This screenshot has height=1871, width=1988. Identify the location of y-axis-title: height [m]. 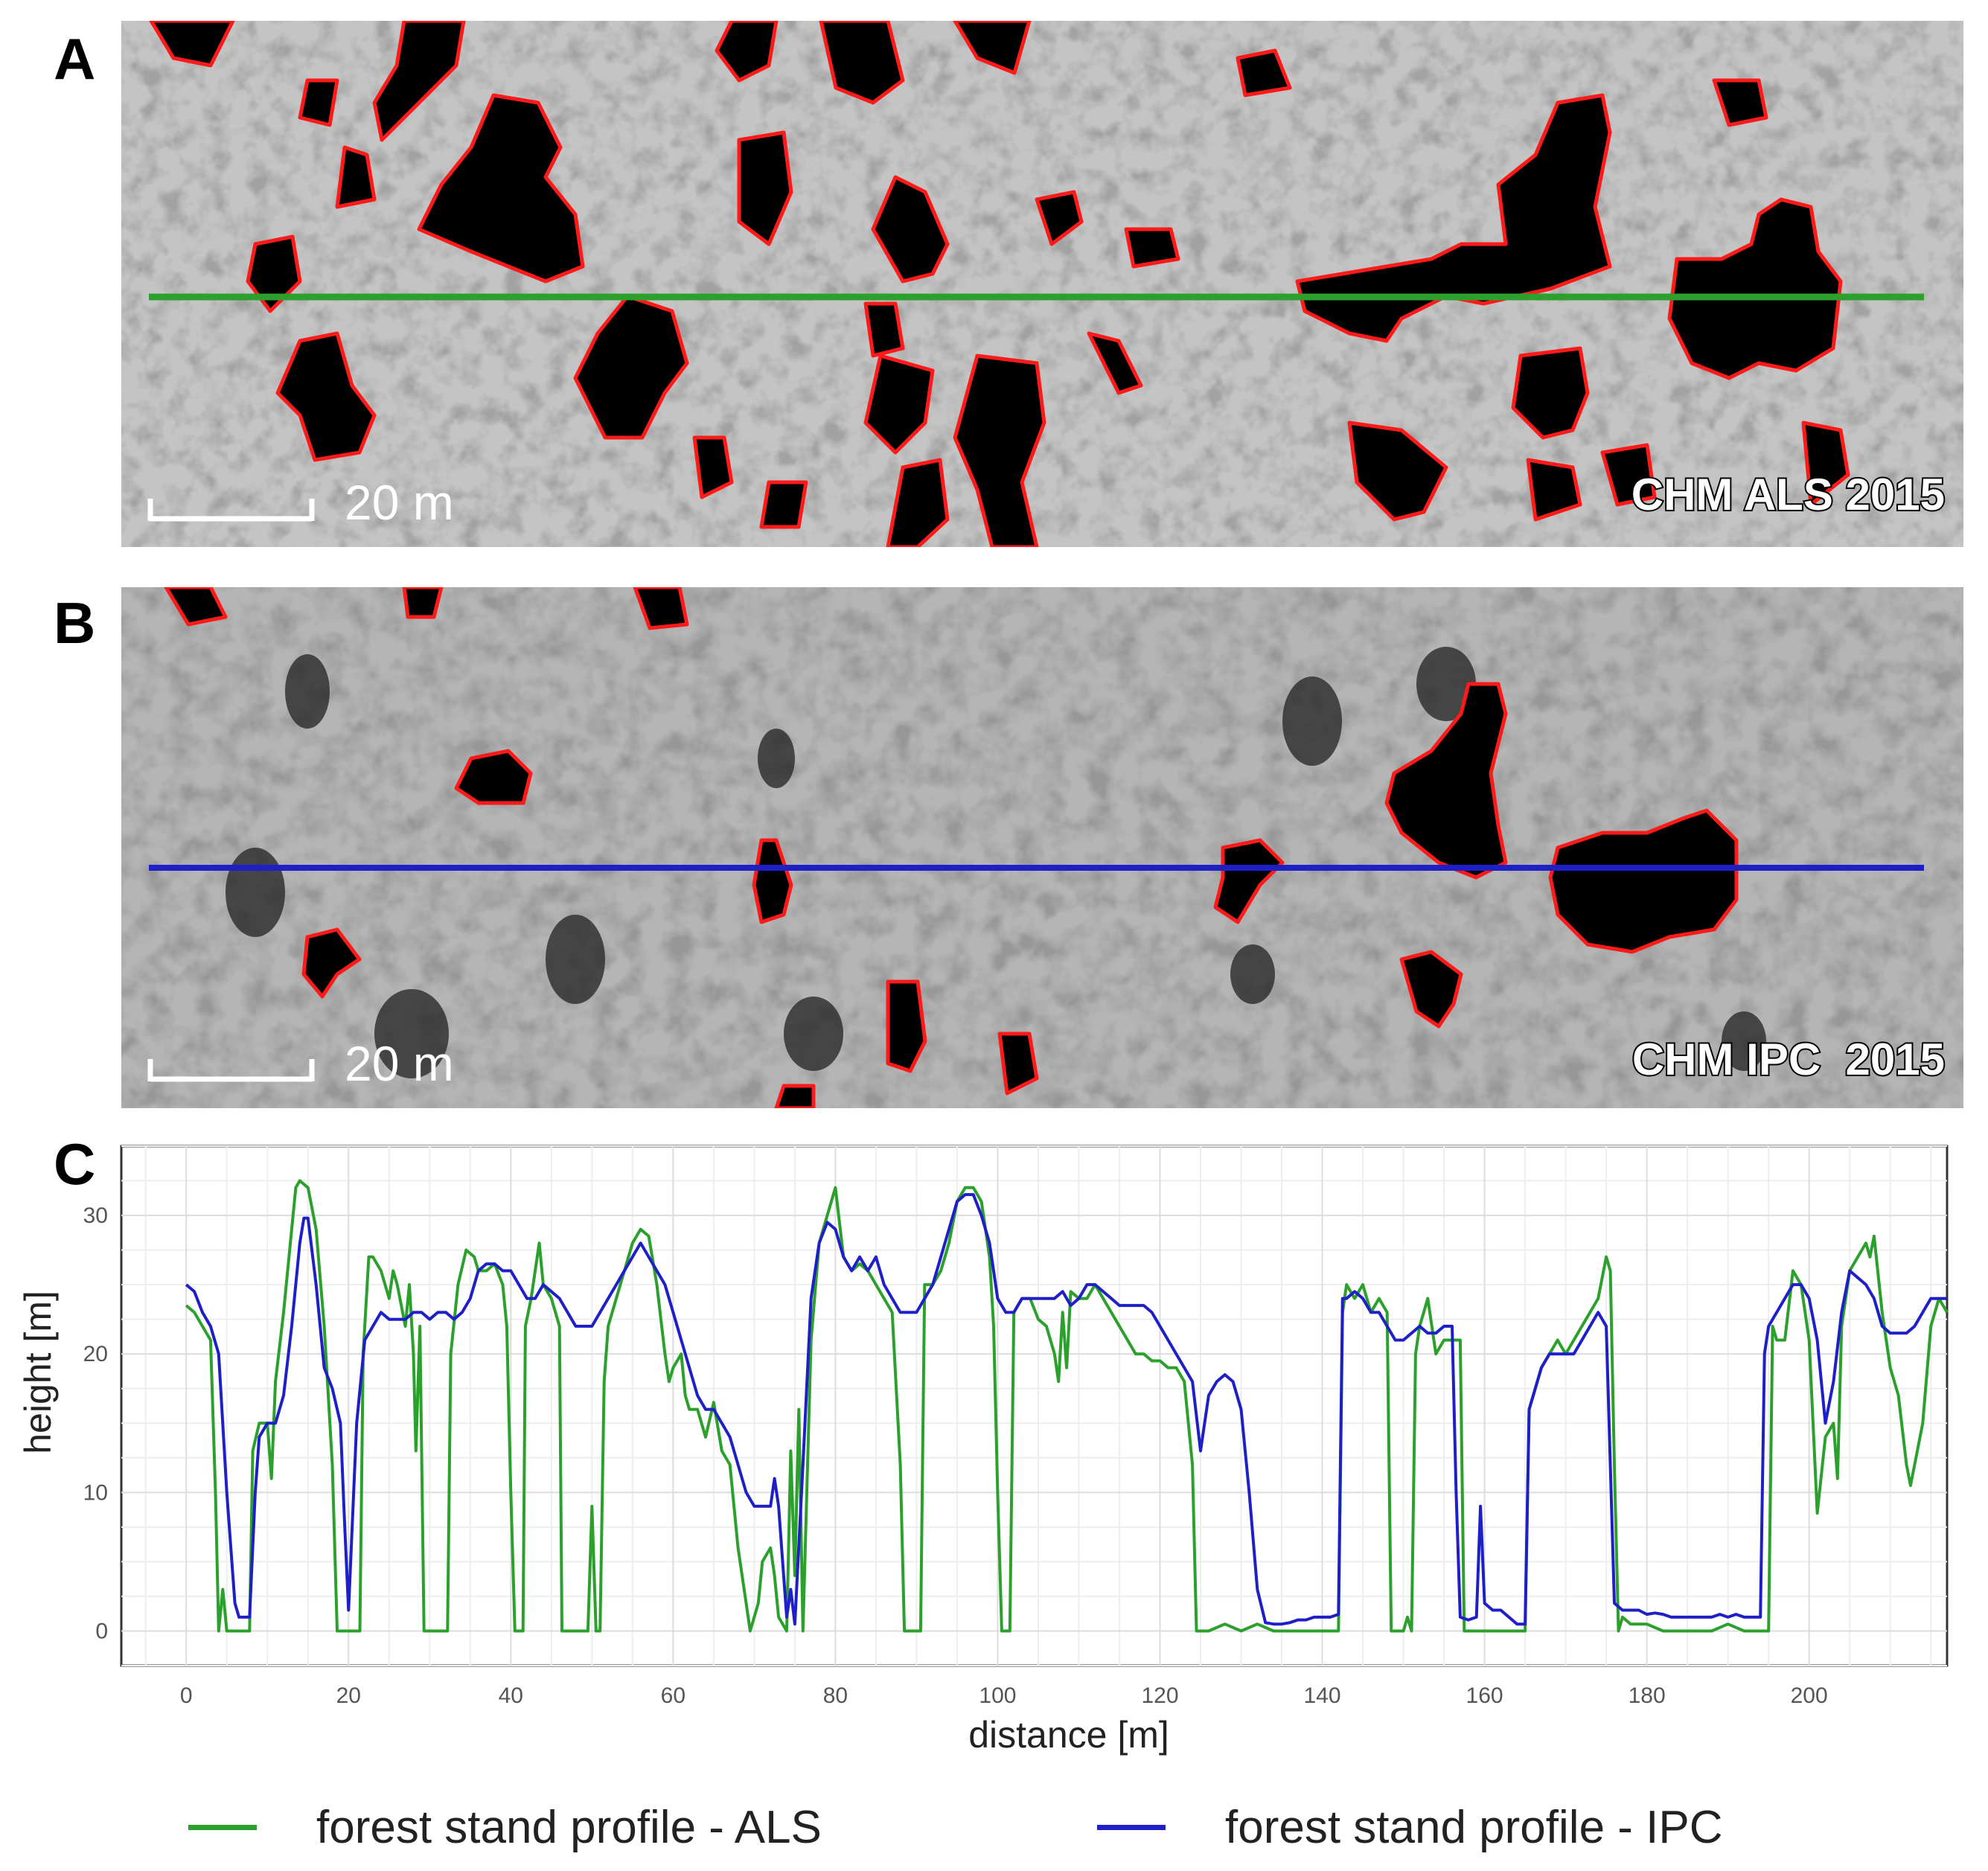
(38, 1372).